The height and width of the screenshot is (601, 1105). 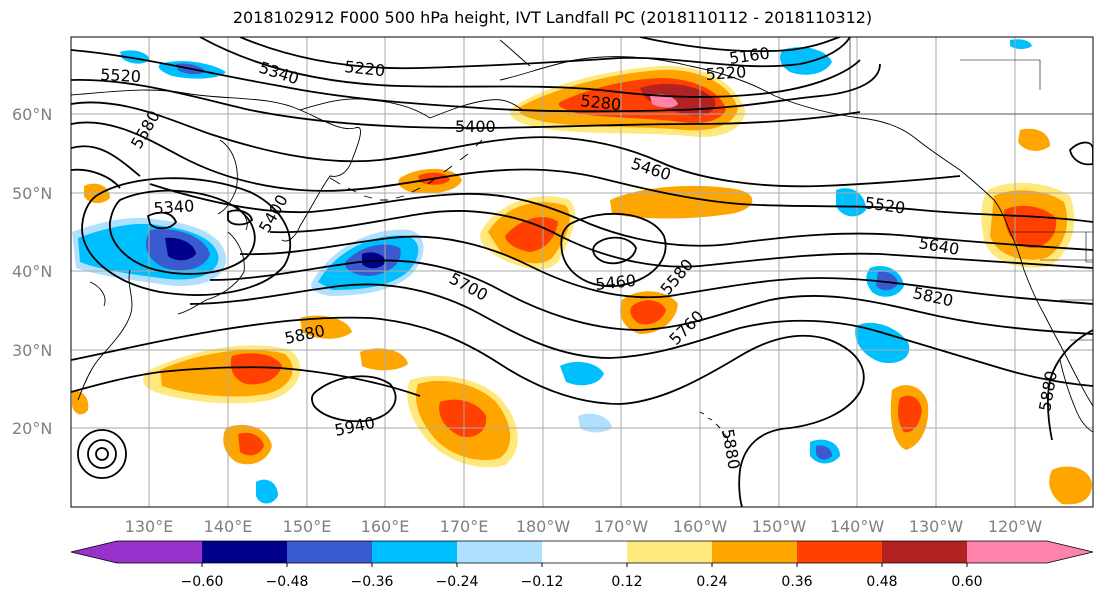 What do you see at coordinates (664, 101) in the screenshot?
I see `ivt-blob-alaska-max` at bounding box center [664, 101].